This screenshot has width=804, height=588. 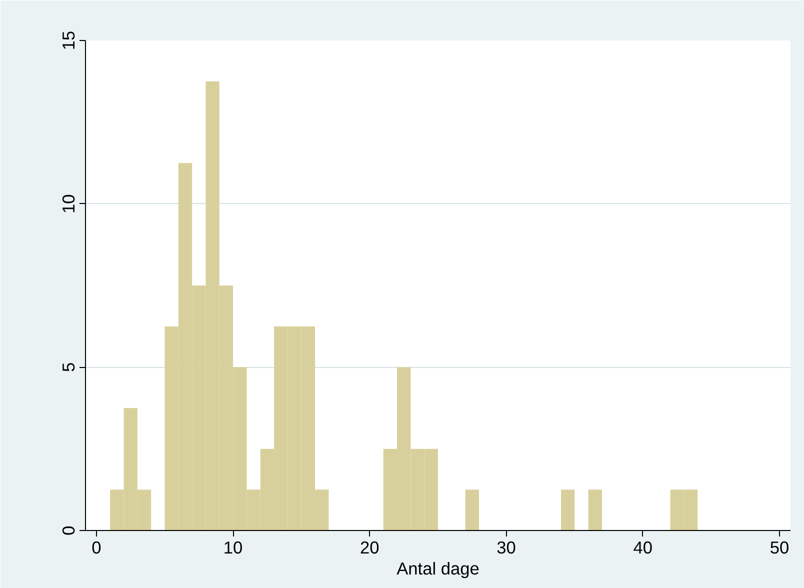 I want to click on x-tick-label: 10, so click(x=233, y=548).